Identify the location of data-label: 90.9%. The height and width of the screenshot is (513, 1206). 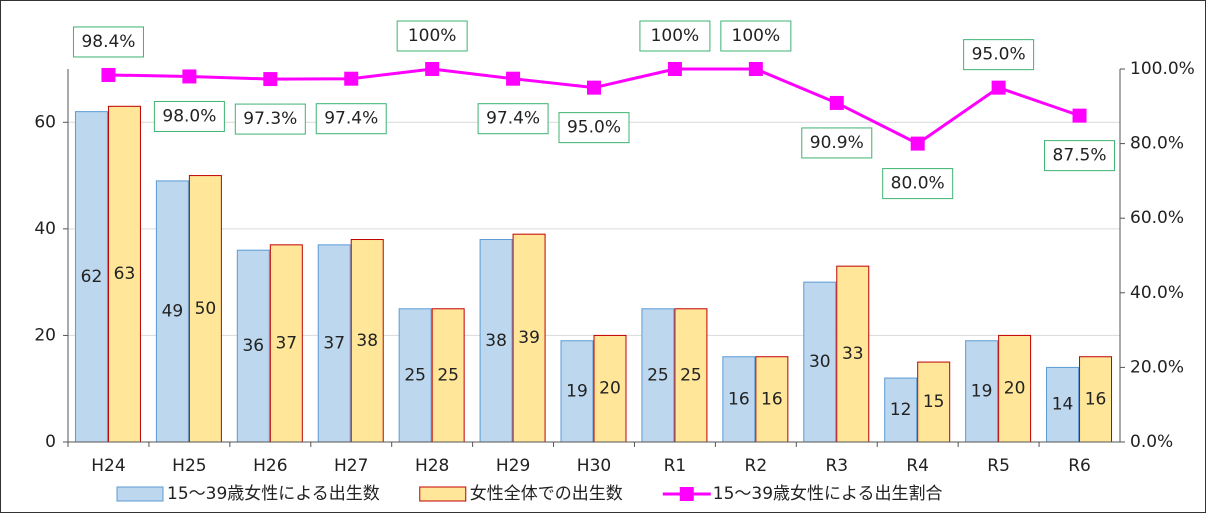
(837, 143).